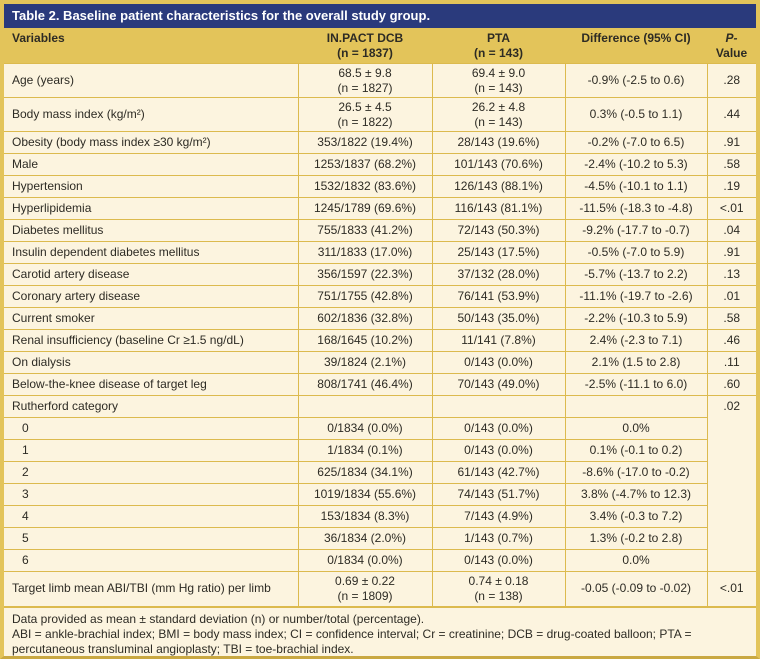 This screenshot has height=659, width=760. Describe the element at coordinates (731, 362) in the screenshot. I see `p-value-cell: .11` at that location.